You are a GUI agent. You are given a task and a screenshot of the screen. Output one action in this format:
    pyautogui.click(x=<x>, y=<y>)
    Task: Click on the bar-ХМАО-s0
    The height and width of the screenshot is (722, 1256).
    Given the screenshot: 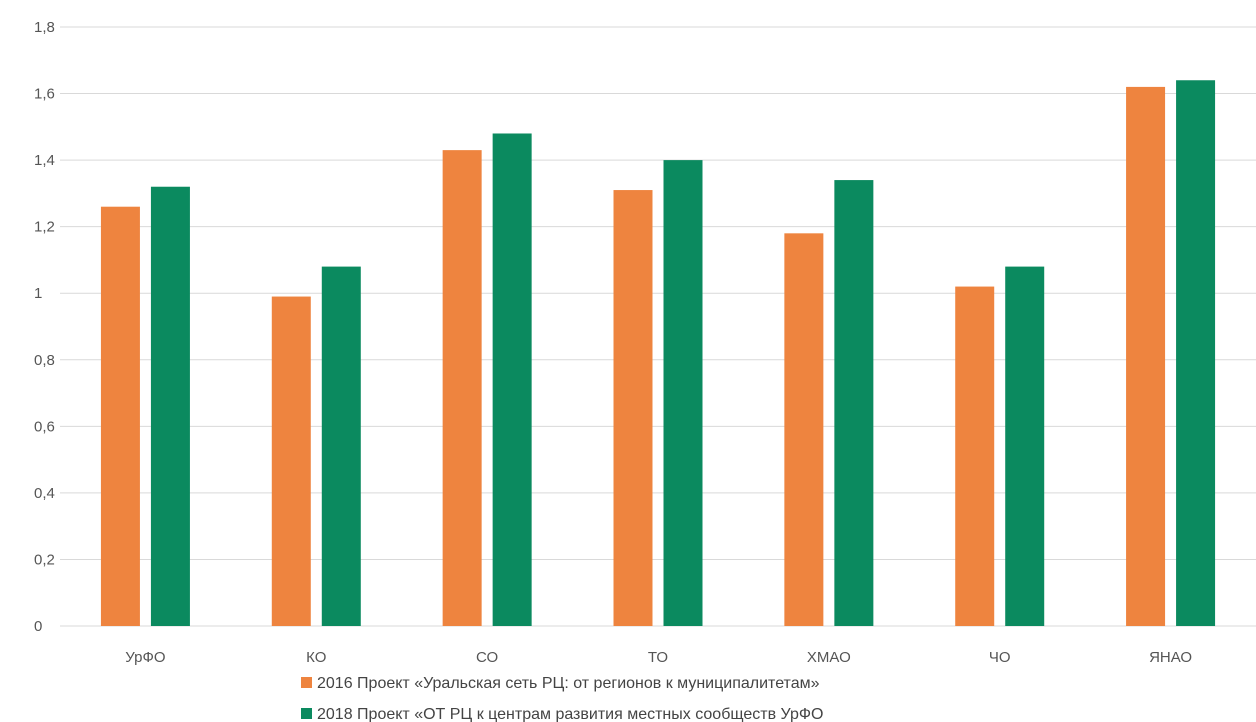 What is the action you would take?
    pyautogui.click(x=804, y=430)
    